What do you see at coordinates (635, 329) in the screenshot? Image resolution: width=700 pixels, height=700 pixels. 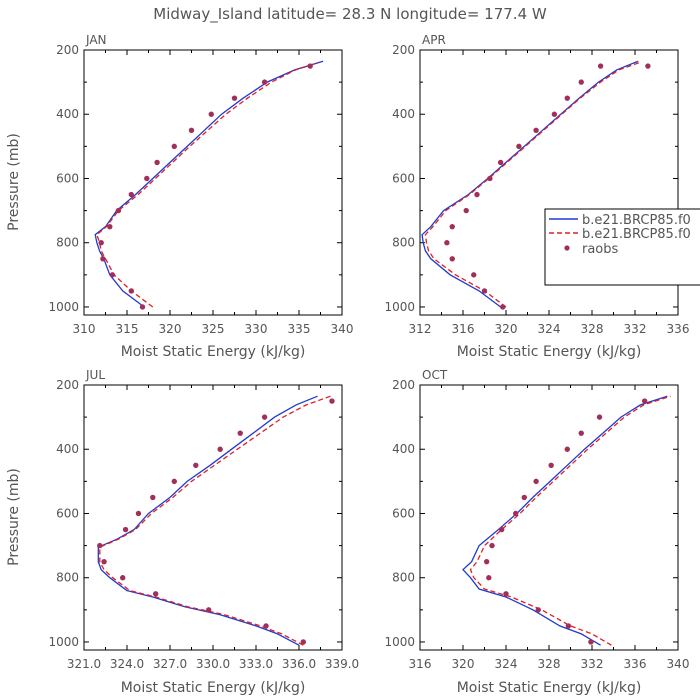 I see `panel-apr-xtick-label: 332` at bounding box center [635, 329].